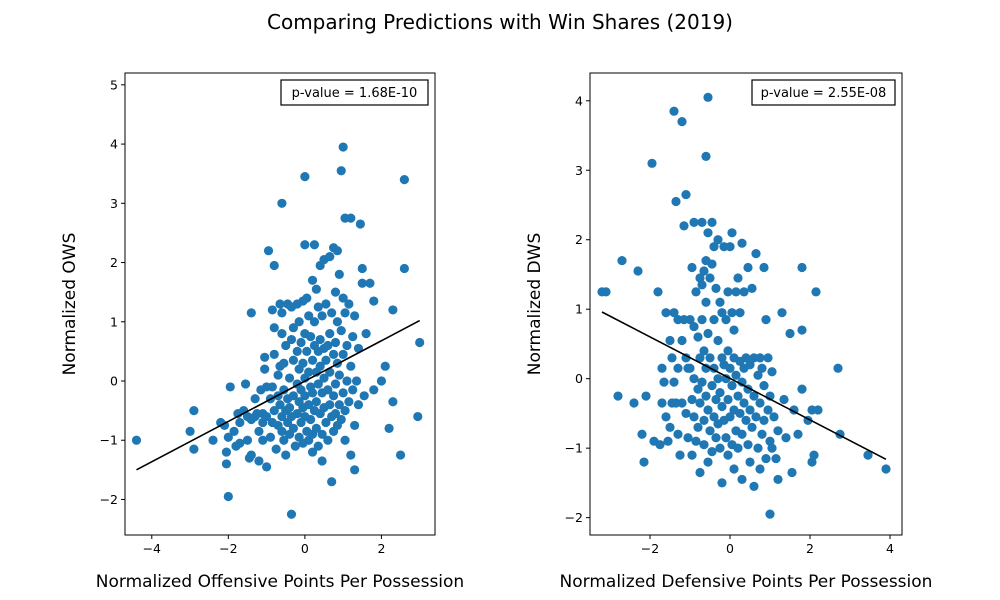  I want to click on p-value-box-border, so click(354, 92).